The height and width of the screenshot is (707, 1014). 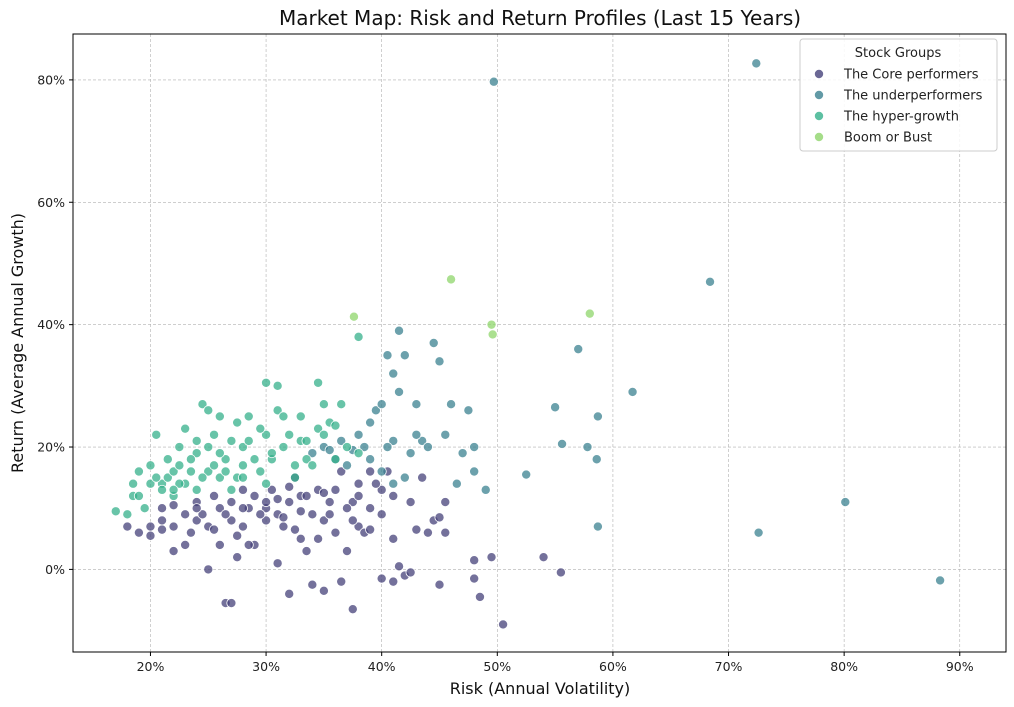 What do you see at coordinates (55, 569) in the screenshot?
I see `y-tick-label: 0%` at bounding box center [55, 569].